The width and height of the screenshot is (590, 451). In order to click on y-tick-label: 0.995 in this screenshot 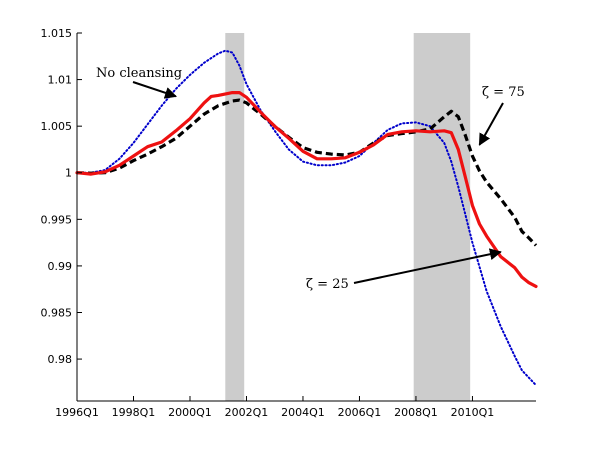, I will do `click(57, 219)`.